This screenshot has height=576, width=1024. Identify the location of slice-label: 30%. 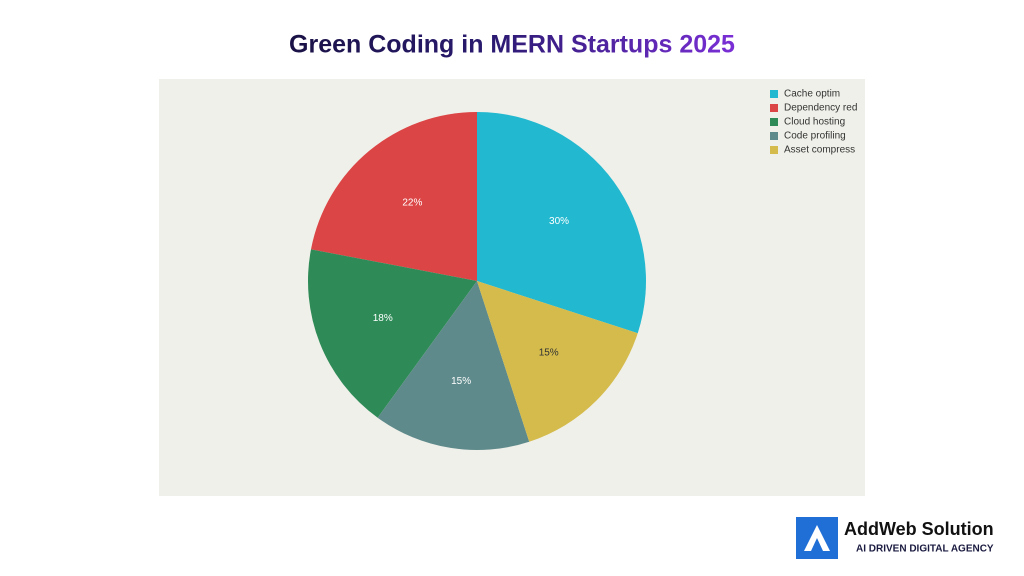
(559, 221).